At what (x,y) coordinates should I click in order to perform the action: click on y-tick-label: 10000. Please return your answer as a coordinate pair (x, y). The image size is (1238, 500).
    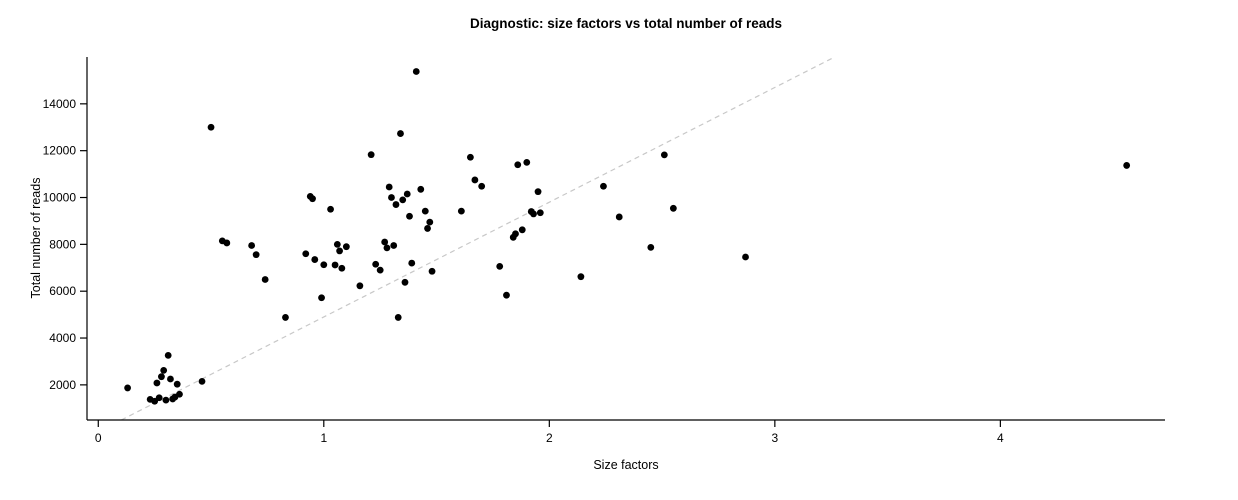
    Looking at the image, I should click on (60, 198).